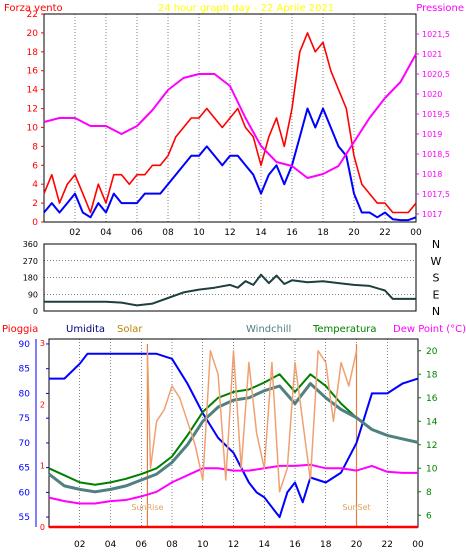 This screenshot has height=555, width=466. I want to click on series-dewpoint, so click(233, 484).